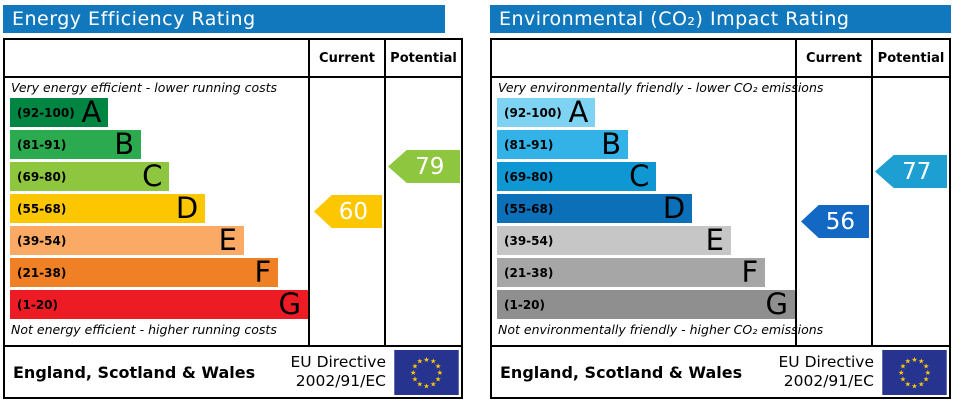  Describe the element at coordinates (911, 58) in the screenshot. I see `co2-potential-column-header: Potential` at that location.